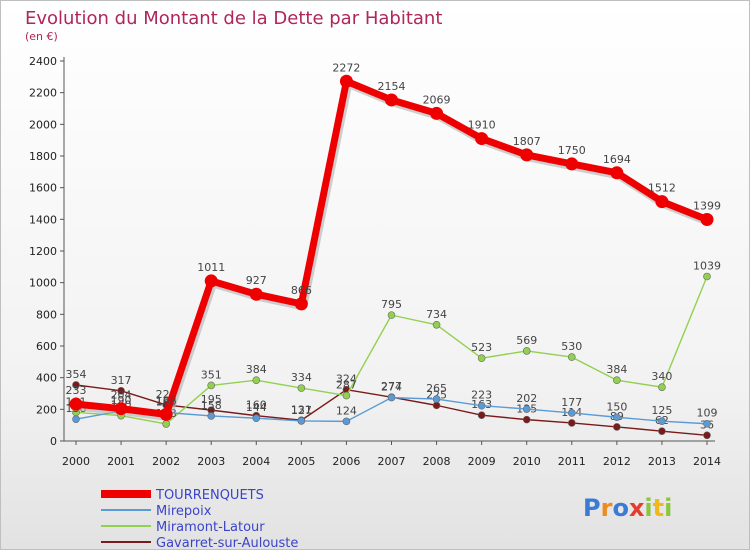 The height and width of the screenshot is (550, 750). I want to click on x-tick-label: 2012, so click(617, 461).